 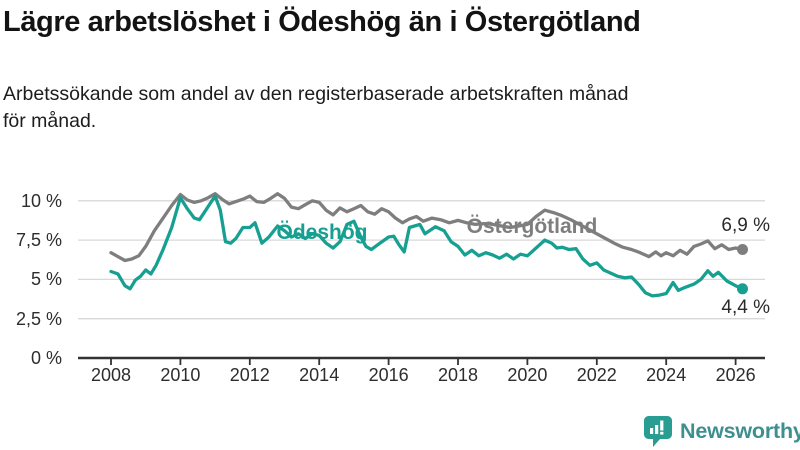 What do you see at coordinates (745, 225) in the screenshot?
I see `end-value-label-ostergotland: 6,9 %` at bounding box center [745, 225].